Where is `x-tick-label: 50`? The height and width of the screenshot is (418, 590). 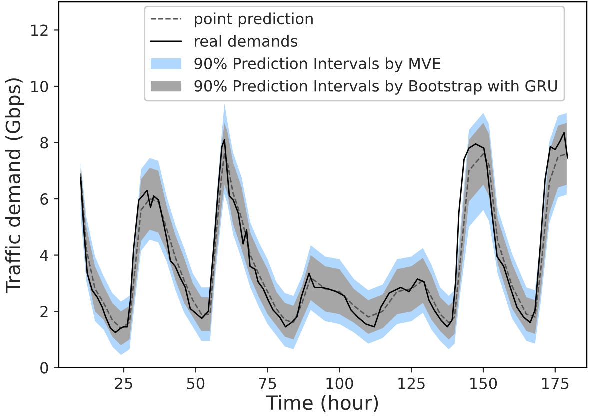 x-tick-label: 50 is located at coordinates (196, 384).